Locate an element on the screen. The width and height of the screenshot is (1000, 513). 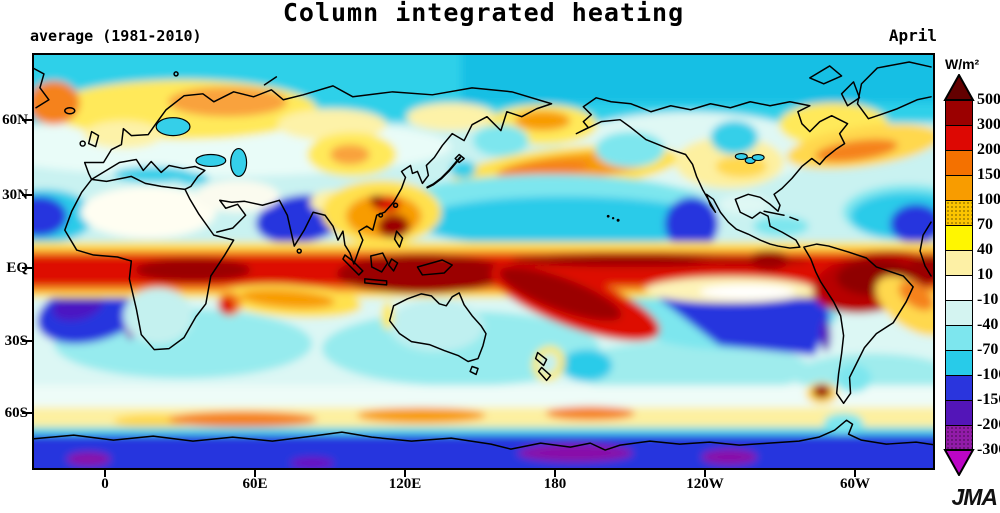
coast-greenland is located at coordinates (894, 90).